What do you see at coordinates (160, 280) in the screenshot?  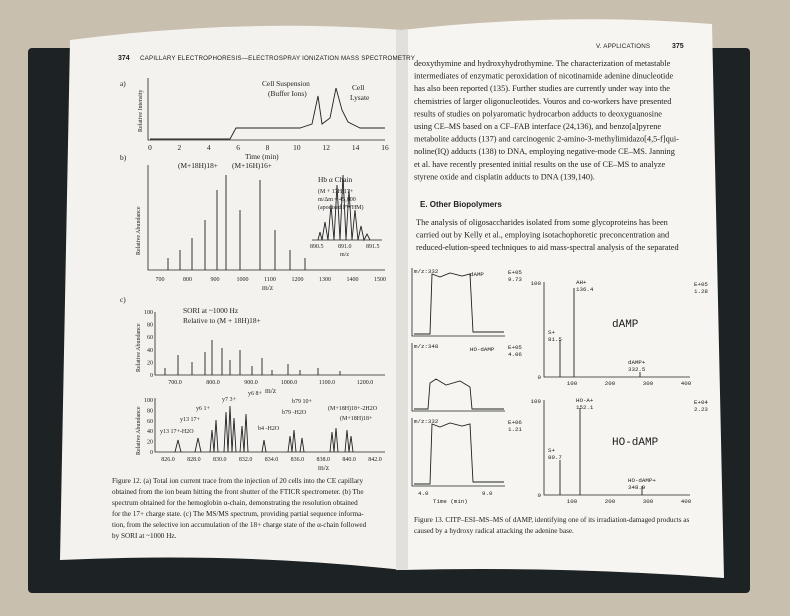 I see `tick-label: 700` at bounding box center [160, 280].